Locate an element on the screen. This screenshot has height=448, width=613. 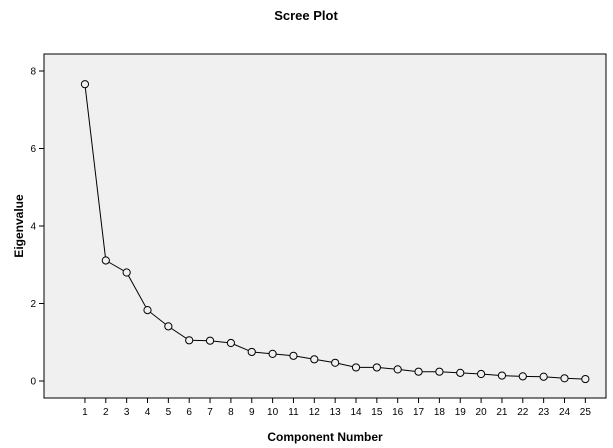
x-tick-label: 3 is located at coordinates (127, 412).